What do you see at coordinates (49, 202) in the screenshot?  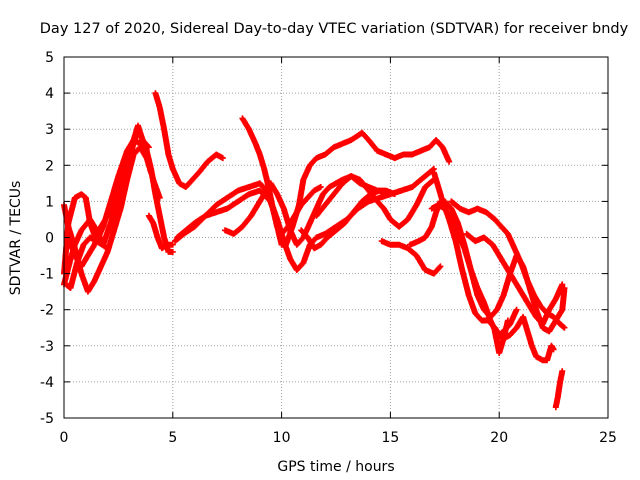 I see `y-tick-label: 1` at bounding box center [49, 202].